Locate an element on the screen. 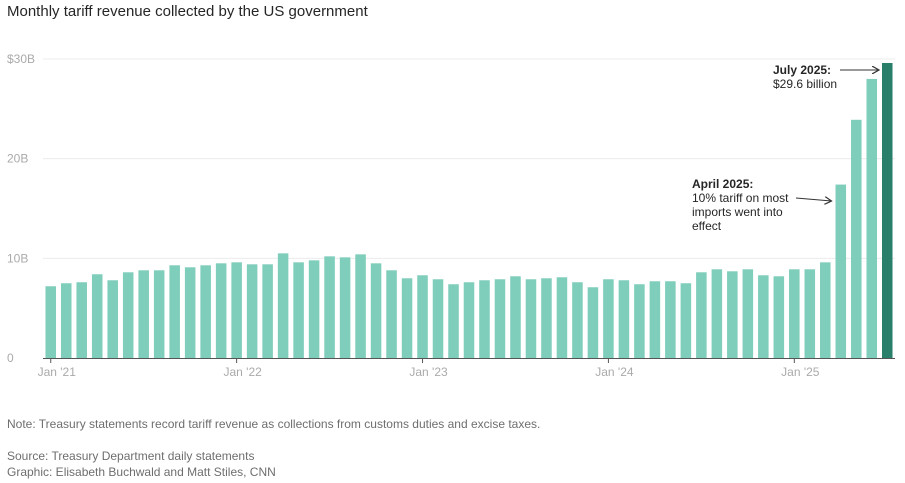 The image size is (905, 483). annotation-july-text: $29.6 billion is located at coordinates (805, 84).